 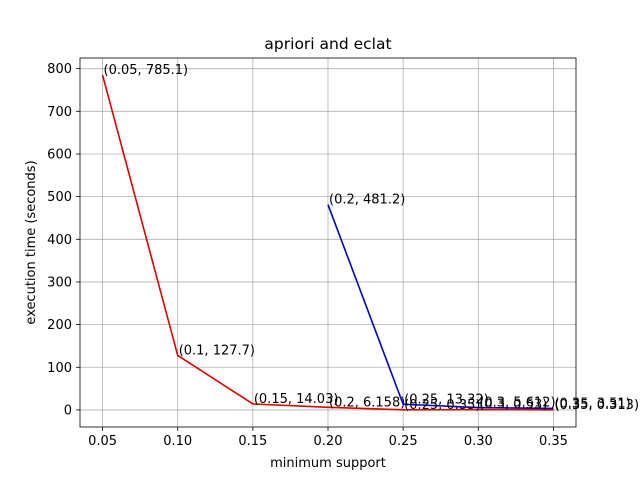 What do you see at coordinates (252, 441) in the screenshot?
I see `x-tick-label: 0.15` at bounding box center [252, 441].